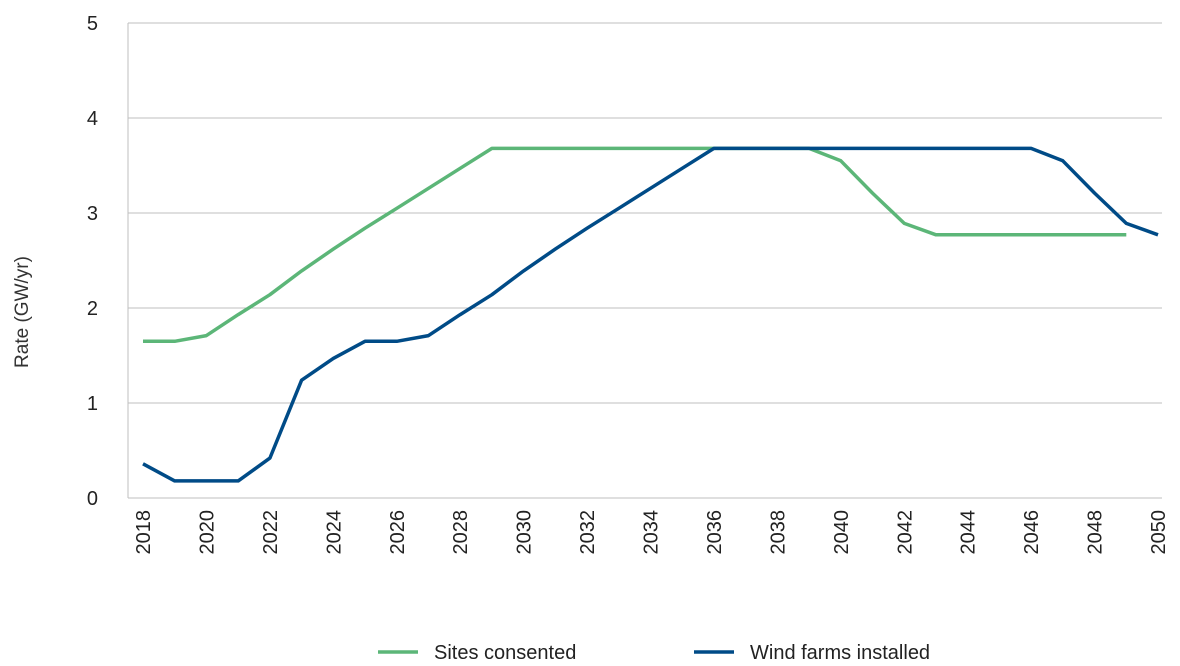 The image size is (1180, 666). I want to click on x-tick-2024: 2024, so click(334, 532).